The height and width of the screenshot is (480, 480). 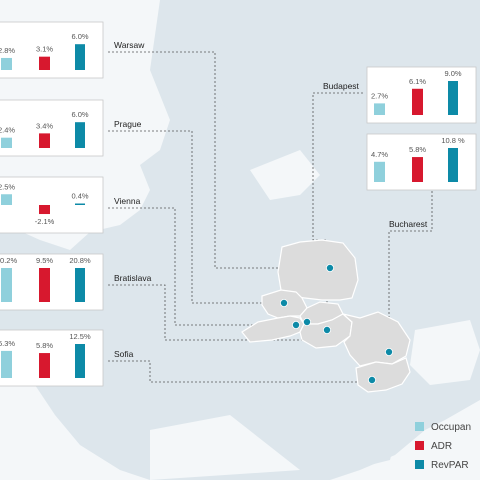 What do you see at coordinates (80, 260) in the screenshot?
I see `data-label-bratislava-revpar: 20.8%` at bounding box center [80, 260].